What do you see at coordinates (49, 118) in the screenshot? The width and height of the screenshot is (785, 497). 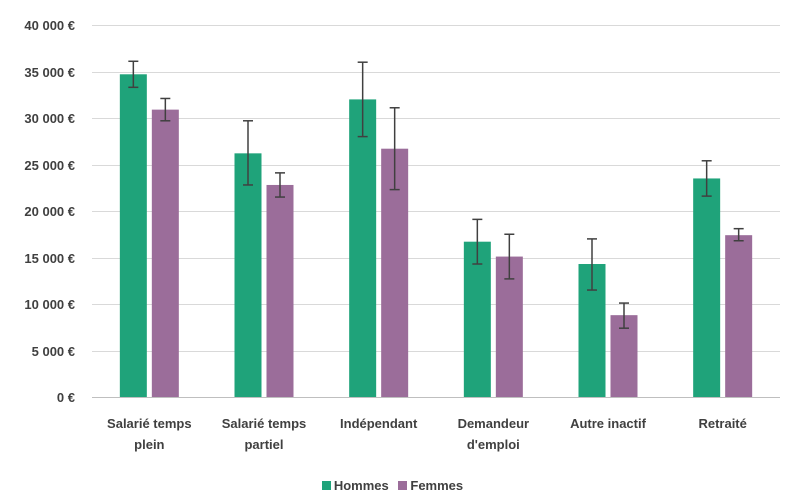 I see `y-tick-label: 30 000 €` at bounding box center [49, 118].